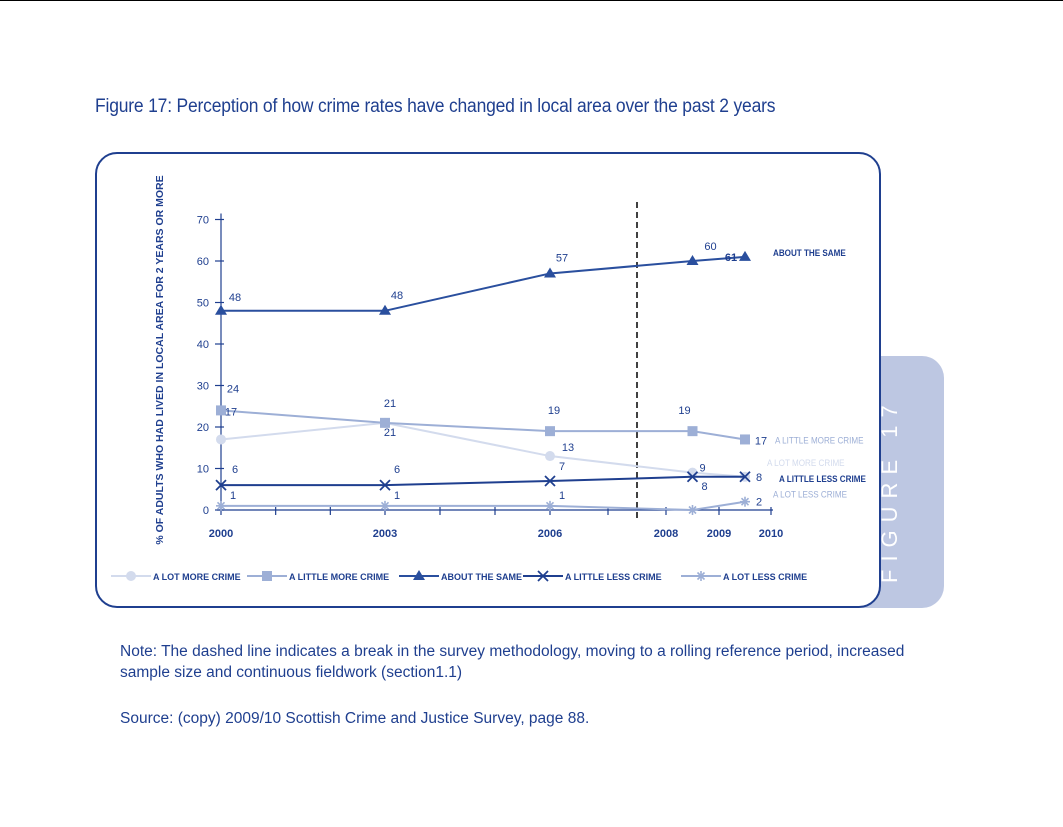 The image size is (1063, 827). What do you see at coordinates (765, 577) in the screenshot?
I see `legend-label: A LOT LESS CRIME` at bounding box center [765, 577].